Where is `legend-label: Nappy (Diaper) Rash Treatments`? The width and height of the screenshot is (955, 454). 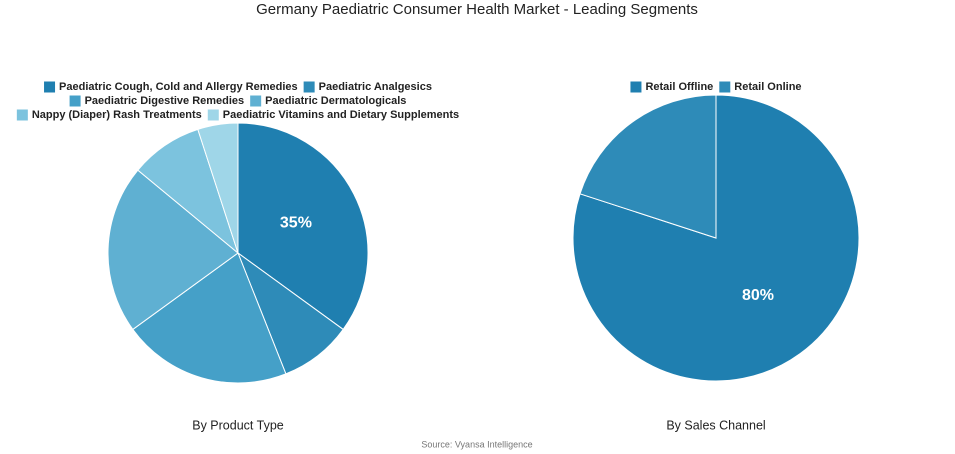
legend-label: Nappy (Diaper) Rash Treatments is located at coordinates (117, 115).